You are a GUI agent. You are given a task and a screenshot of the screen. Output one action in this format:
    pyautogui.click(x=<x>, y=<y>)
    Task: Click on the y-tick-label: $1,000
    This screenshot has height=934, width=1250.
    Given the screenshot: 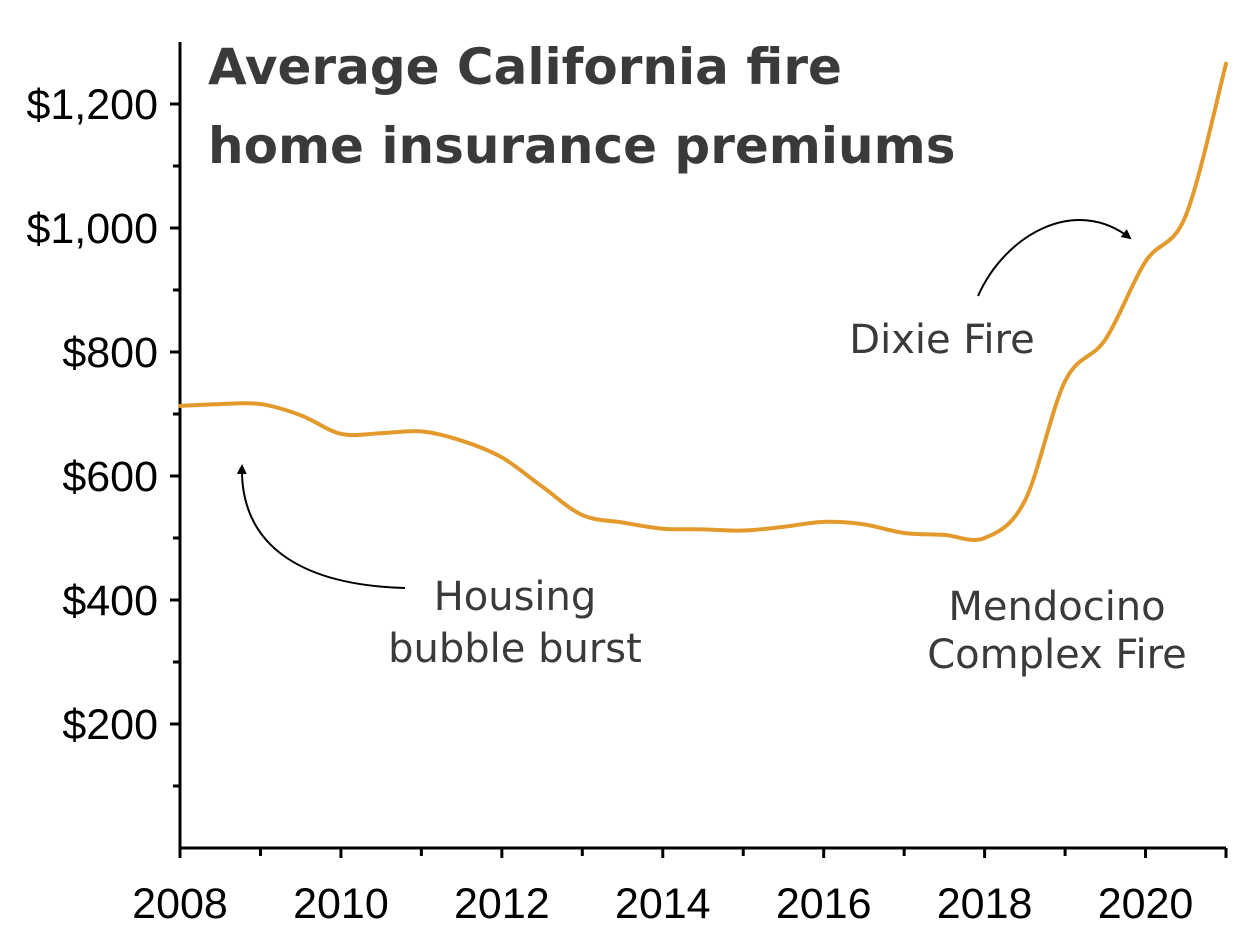 What is the action you would take?
    pyautogui.click(x=92, y=229)
    